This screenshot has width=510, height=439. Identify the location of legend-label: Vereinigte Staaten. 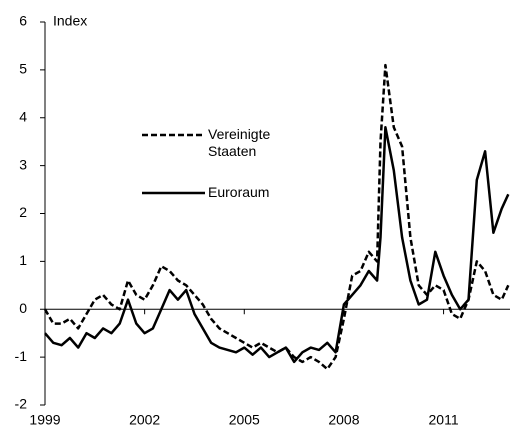
(239, 142).